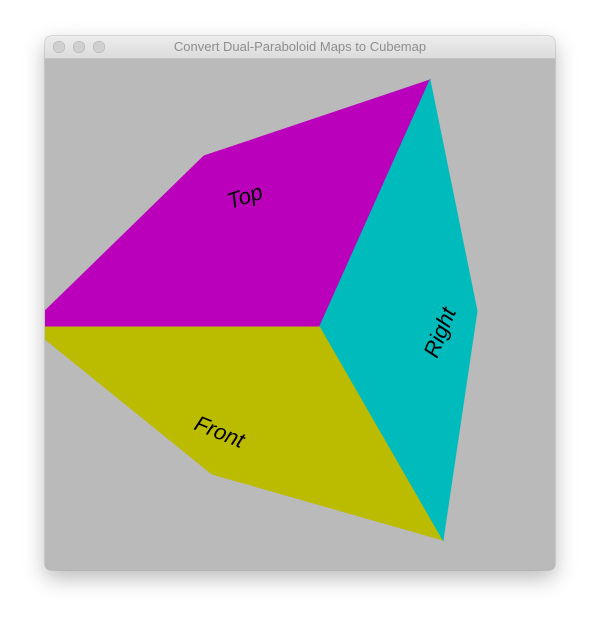 This screenshot has width=600, height=623. Describe the element at coordinates (99, 47) in the screenshot. I see `zoom-button` at that location.